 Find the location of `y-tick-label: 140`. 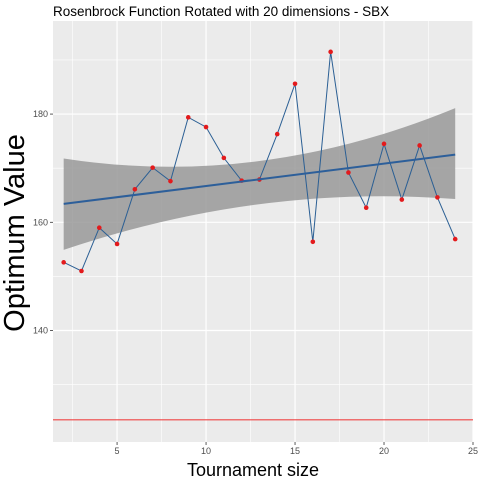

y-tick-label: 140 is located at coordinates (40, 331).